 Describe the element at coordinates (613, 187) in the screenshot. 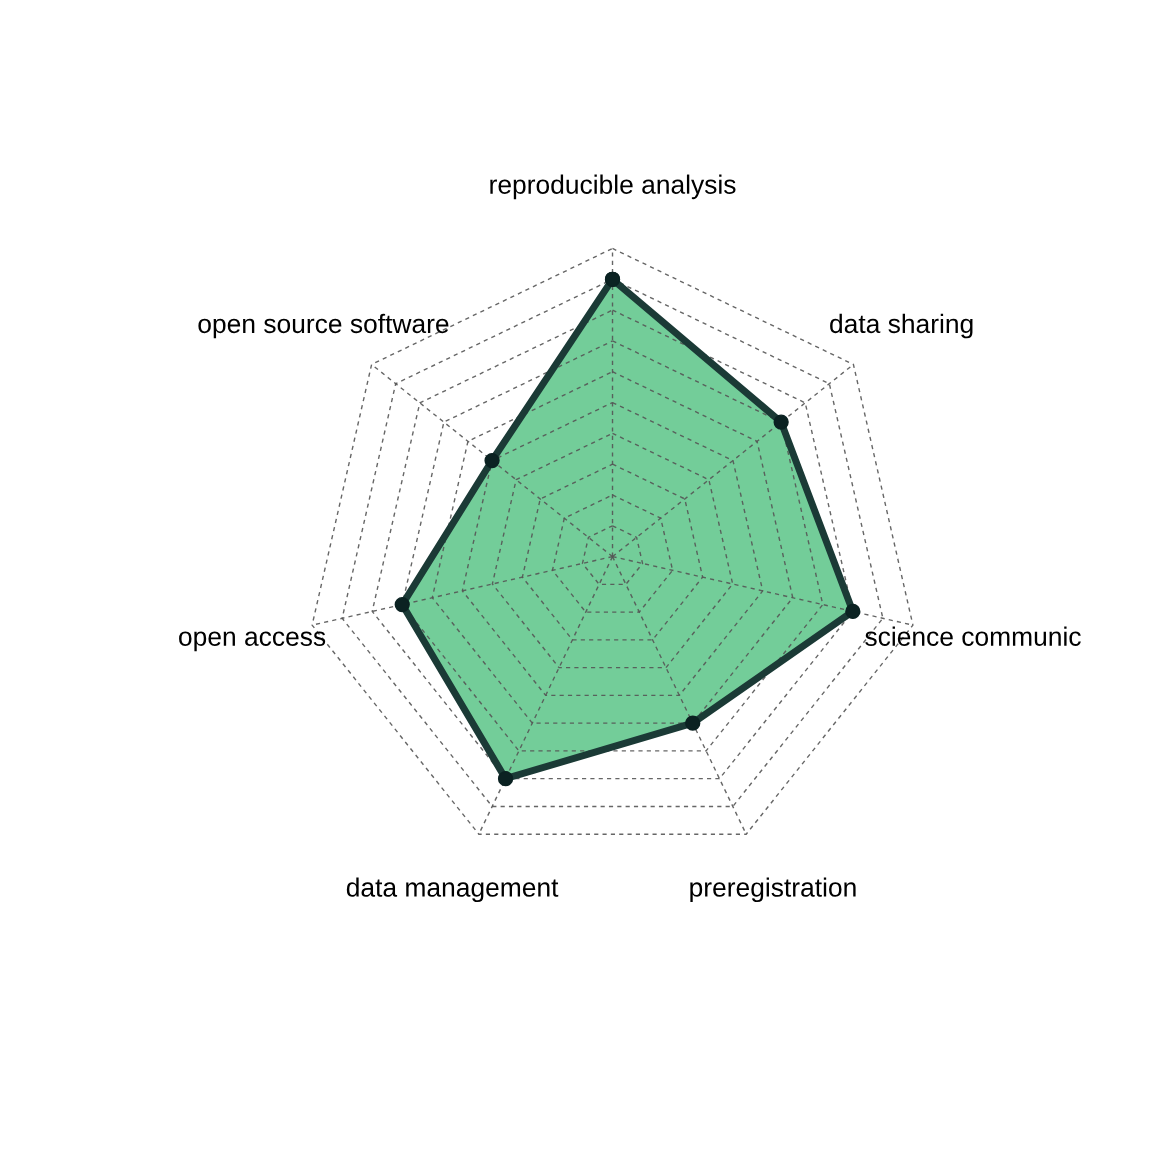

I see `spoke-label: reproducible analysis` at that location.